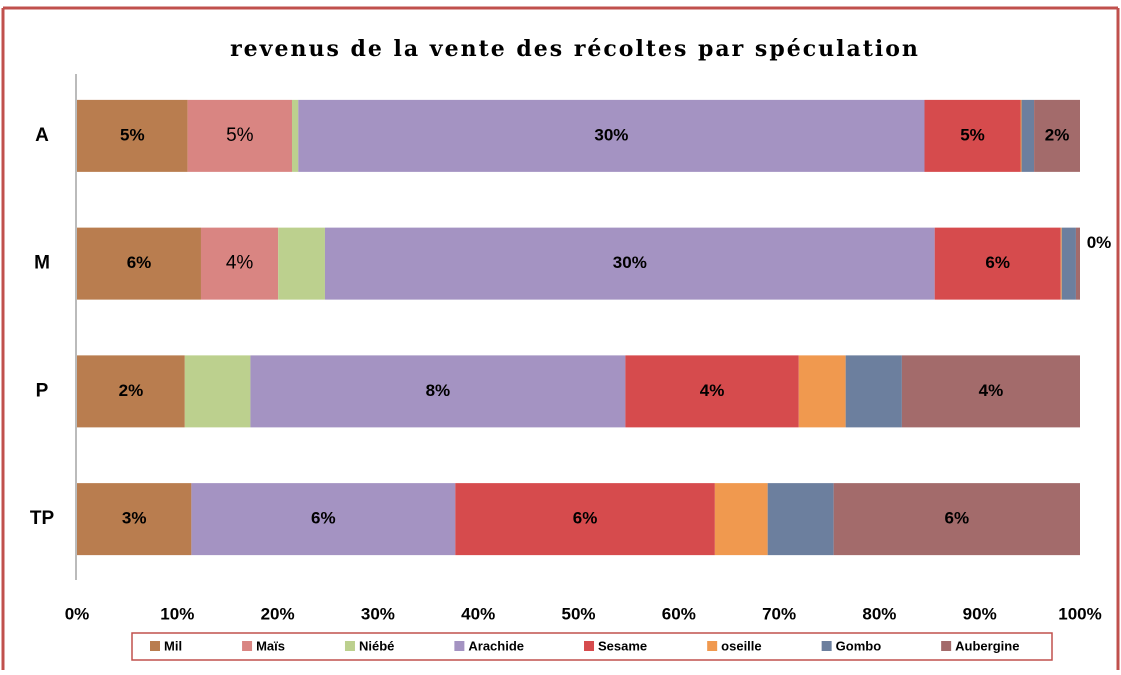 The width and height of the screenshot is (1121, 675). Describe the element at coordinates (980, 613) in the screenshot. I see `x-tick-label: 90%` at that location.